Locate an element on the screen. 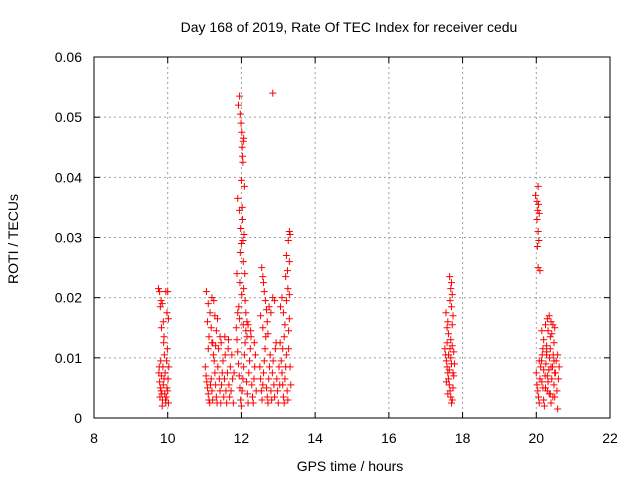 This screenshot has width=640, height=480. y-tick-label: 0.03 is located at coordinates (68, 238).